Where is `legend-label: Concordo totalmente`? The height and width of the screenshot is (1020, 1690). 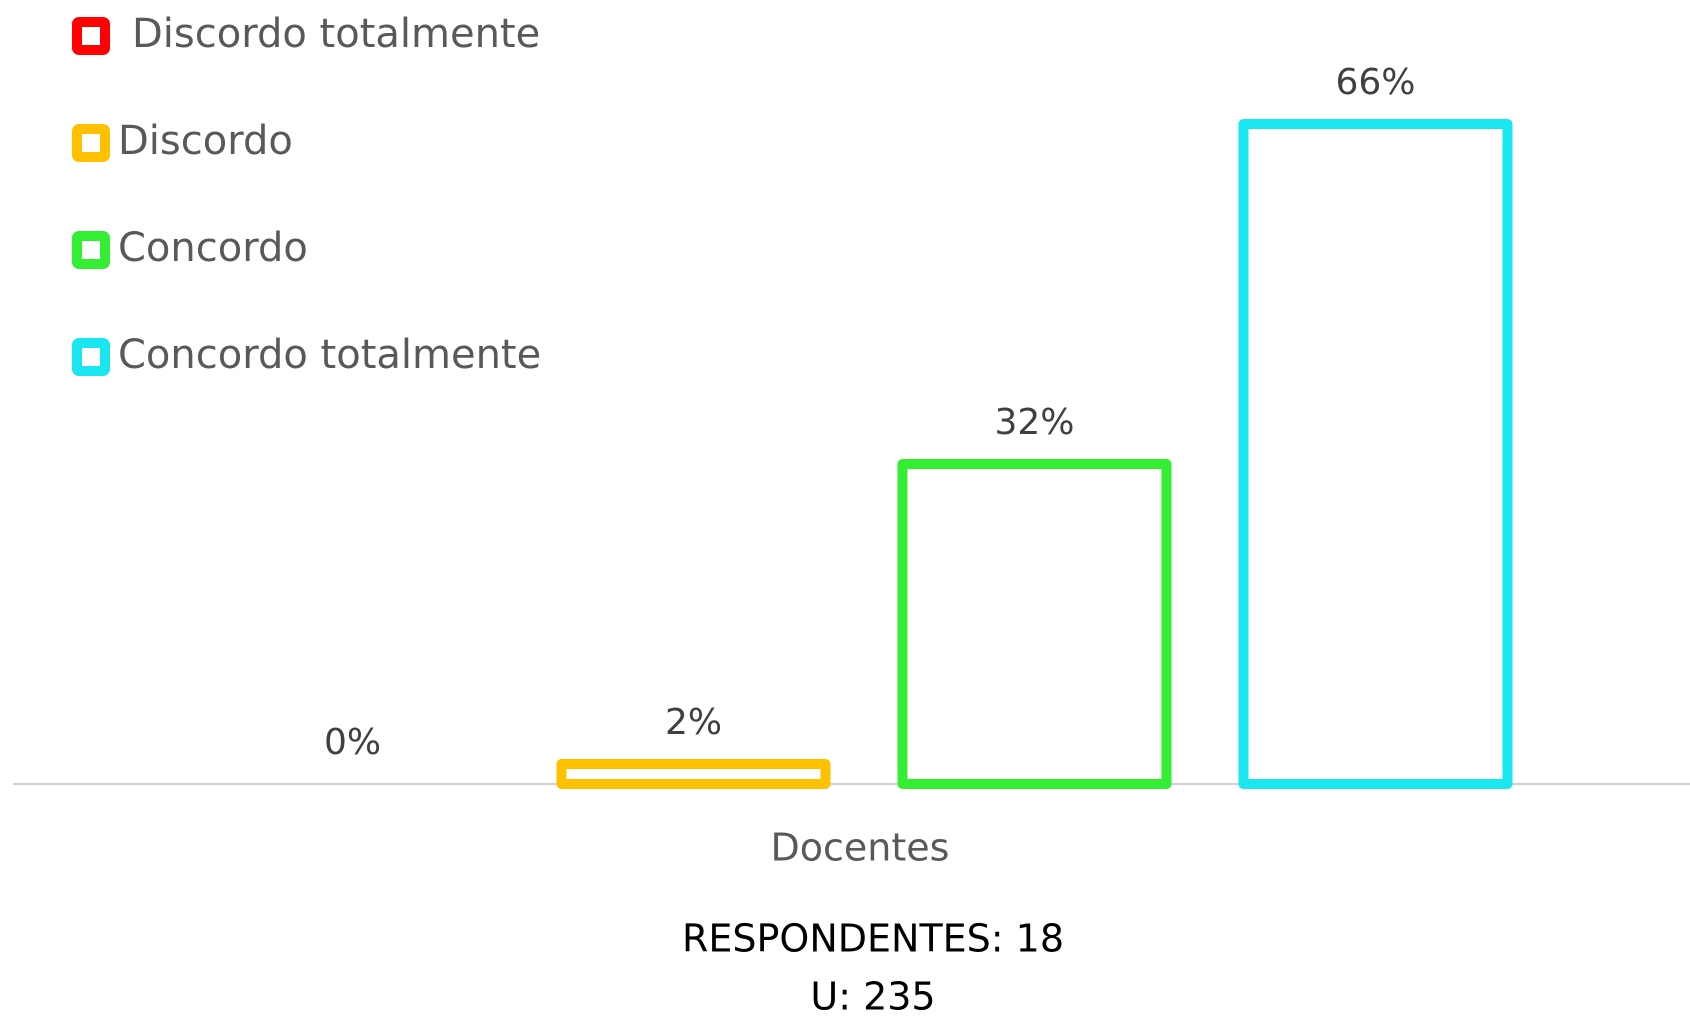 legend-label: Concordo totalmente is located at coordinates (329, 355).